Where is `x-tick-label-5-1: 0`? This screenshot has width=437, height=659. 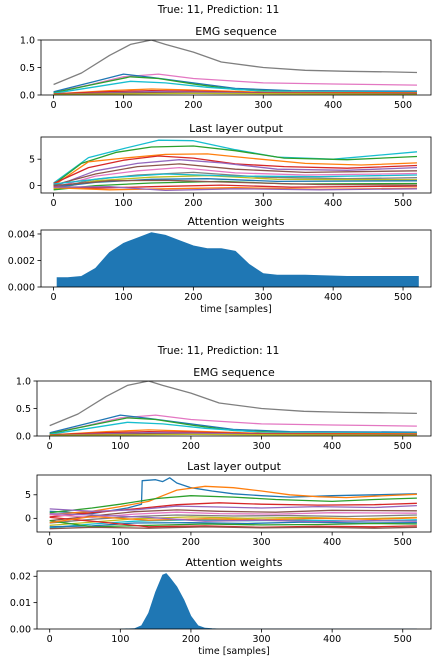
x-tick-label-5-1: 0 is located at coordinates (50, 542).